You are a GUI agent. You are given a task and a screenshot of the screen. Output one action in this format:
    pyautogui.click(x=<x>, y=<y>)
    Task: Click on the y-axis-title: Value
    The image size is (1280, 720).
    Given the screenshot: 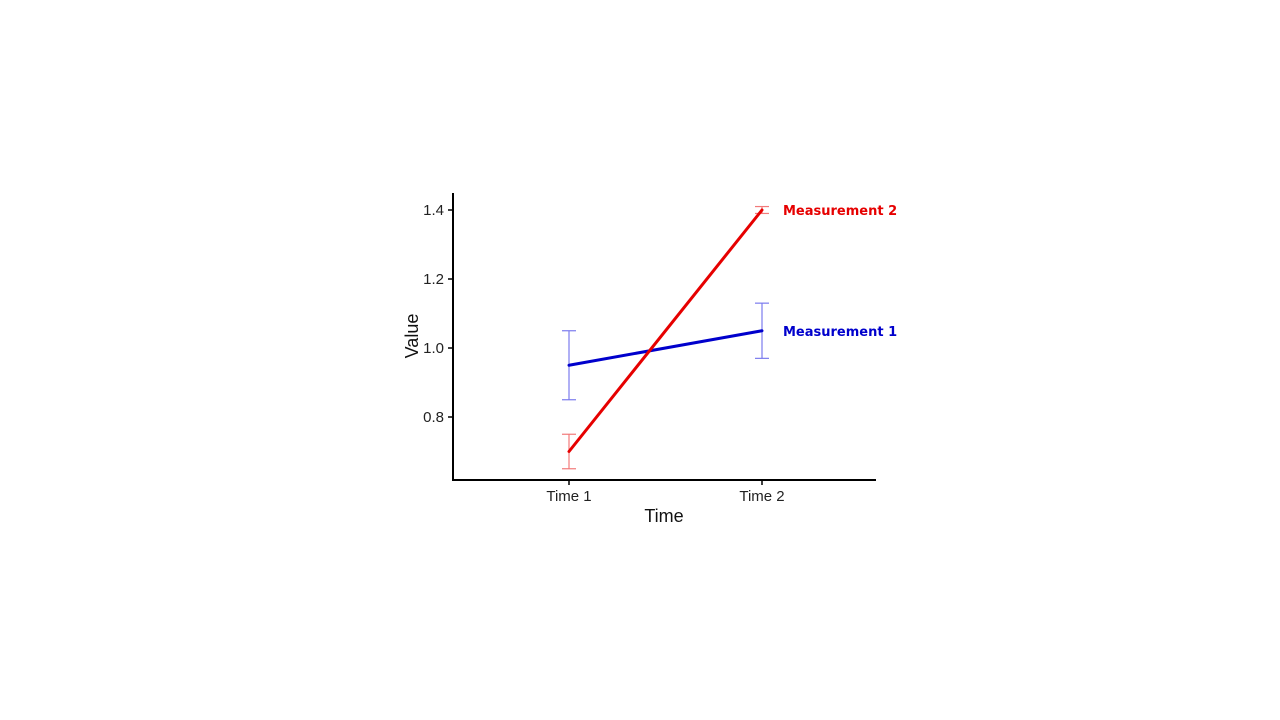 What is the action you would take?
    pyautogui.click(x=412, y=336)
    